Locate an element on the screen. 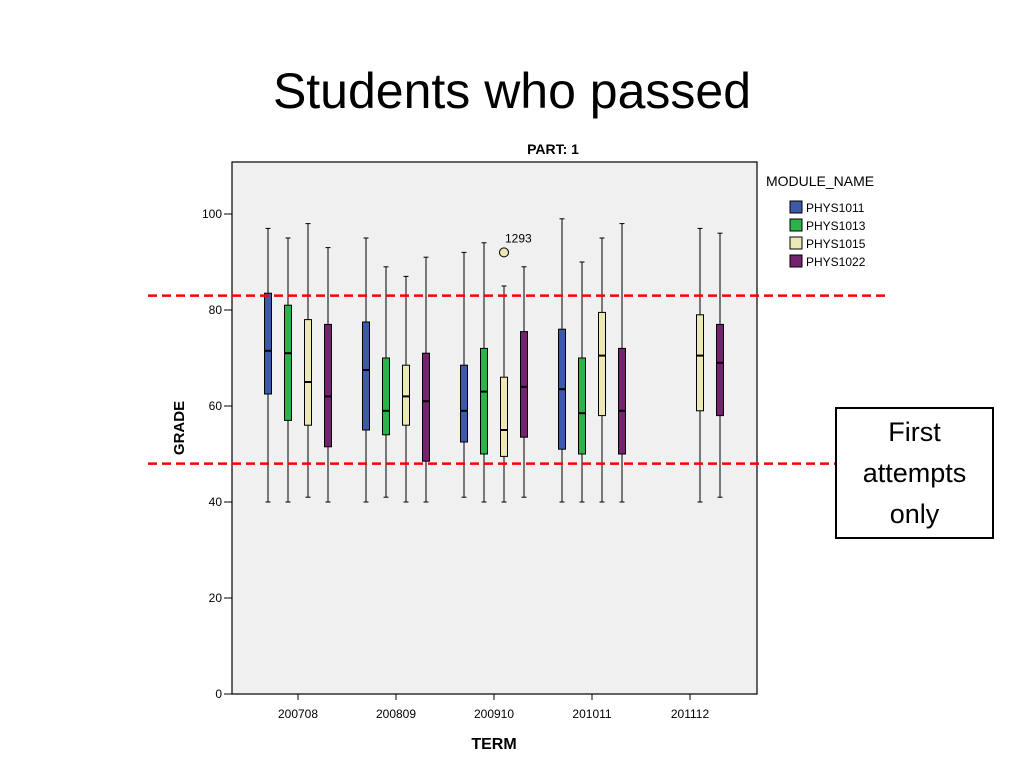 Image resolution: width=1024 pixels, height=768 pixels. outlier-point is located at coordinates (504, 252).